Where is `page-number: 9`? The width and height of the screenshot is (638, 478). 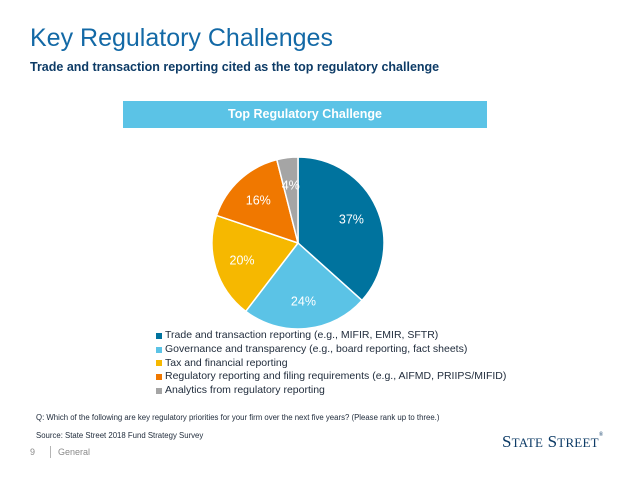 page-number: 9 is located at coordinates (33, 452).